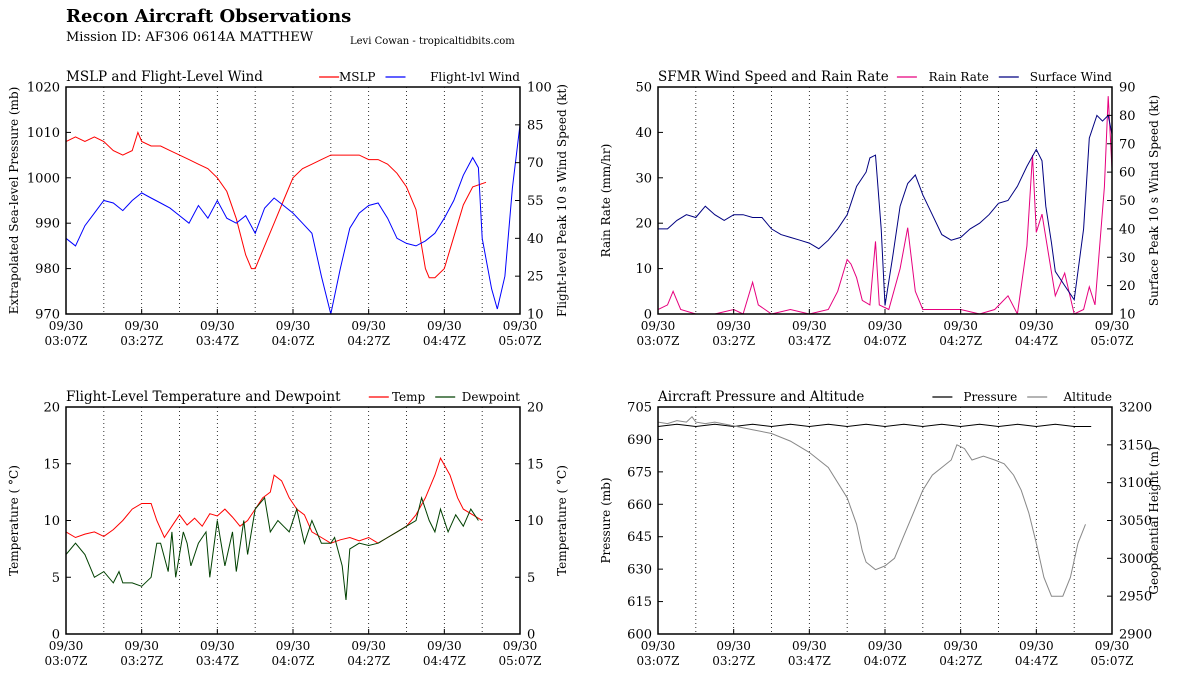 The height and width of the screenshot is (679, 1179). Describe the element at coordinates (535, 201) in the screenshot. I see `y2-tick-label: 55` at that location.